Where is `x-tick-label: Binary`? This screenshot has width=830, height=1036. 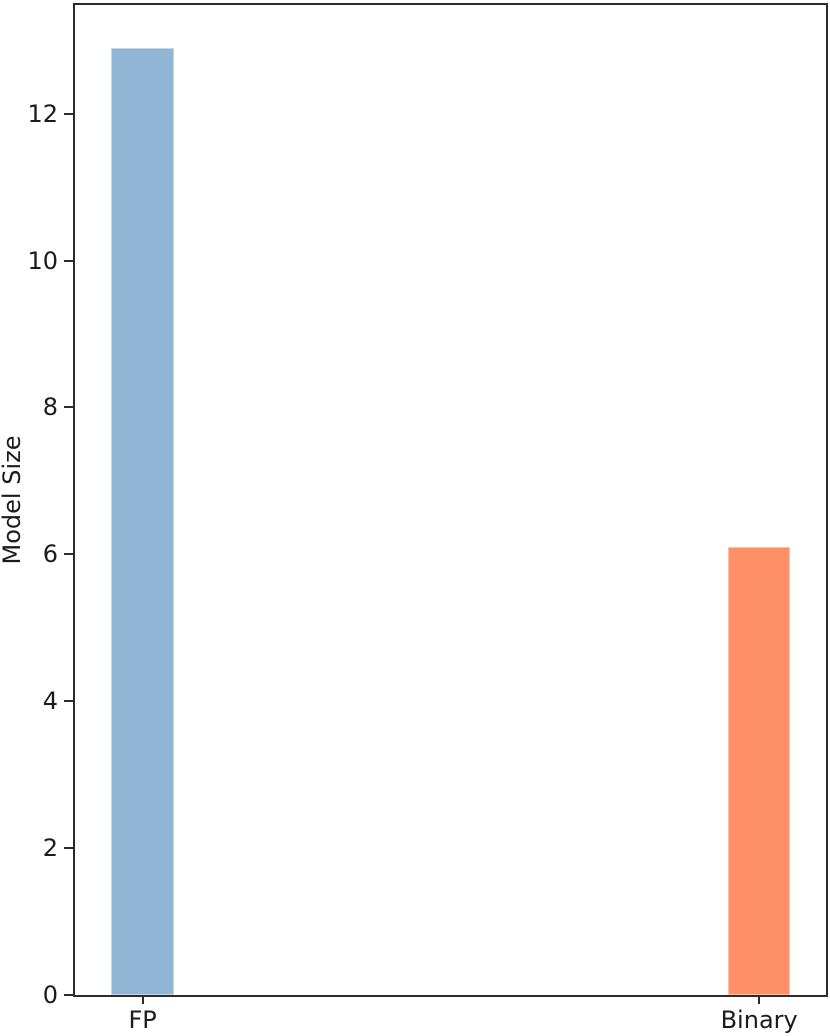 x-tick-label: Binary is located at coordinates (759, 1020).